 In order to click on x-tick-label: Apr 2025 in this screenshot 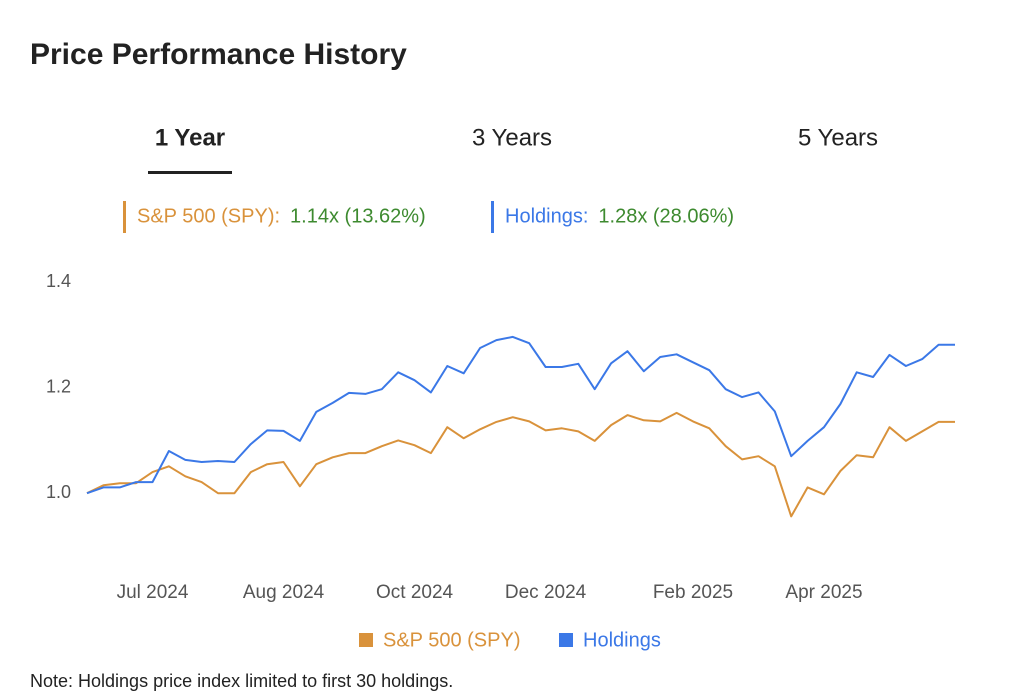, I will do `click(823, 592)`.